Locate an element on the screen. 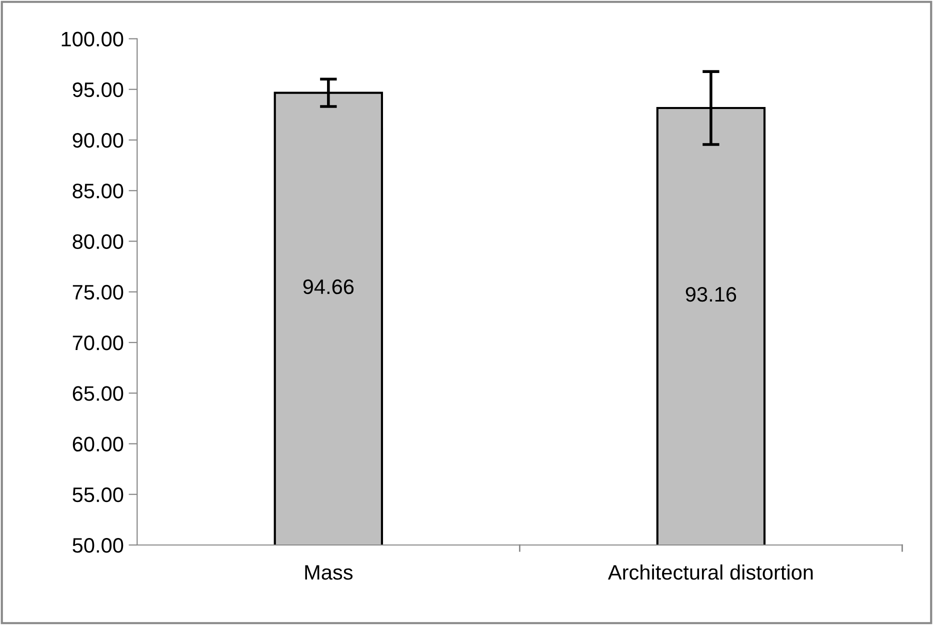 The width and height of the screenshot is (933, 625). y-tick-label: 85.00 is located at coordinates (98, 191).